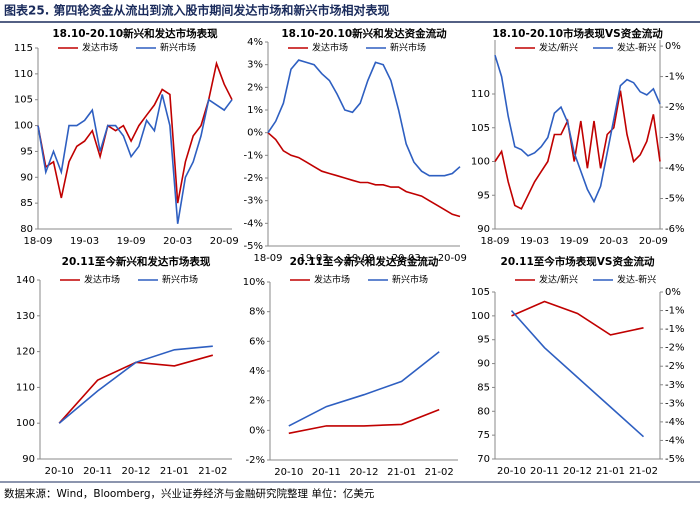  What do you see at coordinates (578, 261) in the screenshot?
I see `chart-title: 20.11至今市场表现VS资金流动` at bounding box center [578, 261].